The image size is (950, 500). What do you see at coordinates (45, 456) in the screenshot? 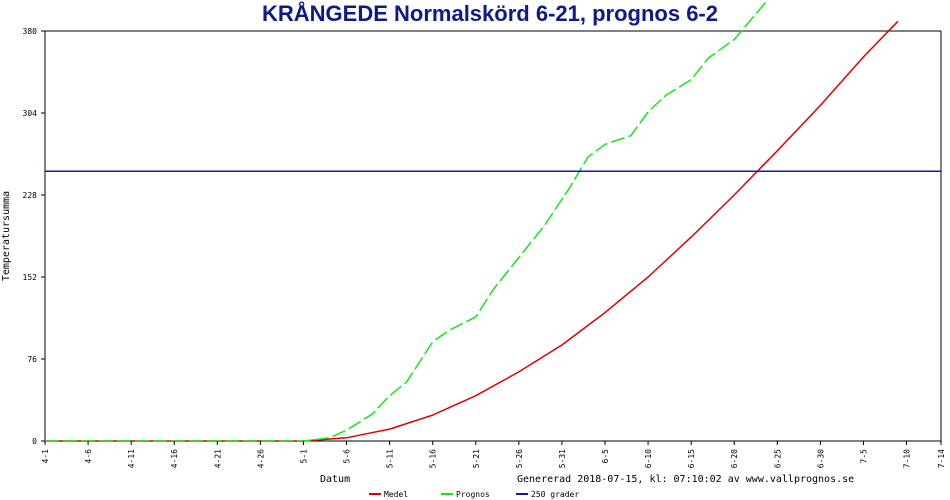
I see `x-tick-label: 4-1` at bounding box center [45, 456].